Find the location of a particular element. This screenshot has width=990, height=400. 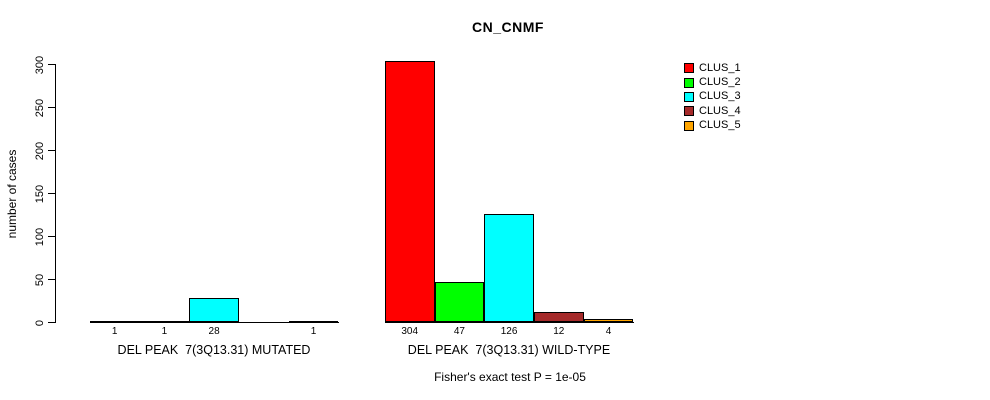

legend-label: CLUS_1 is located at coordinates (720, 67).